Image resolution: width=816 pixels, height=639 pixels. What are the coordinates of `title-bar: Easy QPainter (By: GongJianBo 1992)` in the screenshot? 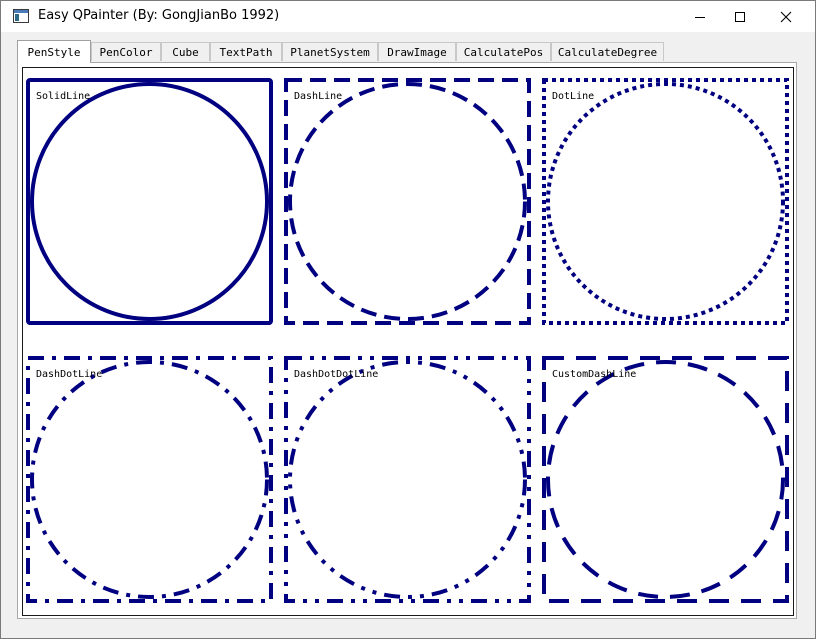 It's located at (408, 16).